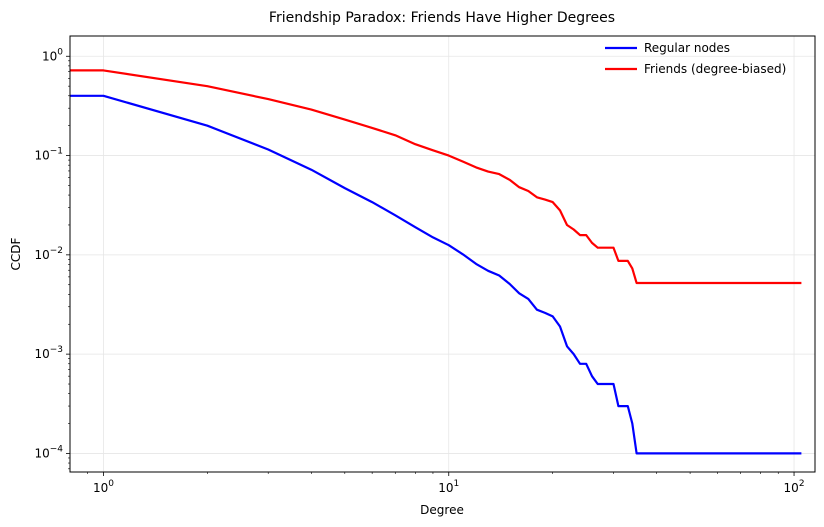 The image size is (824, 527). I want to click on y-tick-label: 10⁻³, so click(48, 353).